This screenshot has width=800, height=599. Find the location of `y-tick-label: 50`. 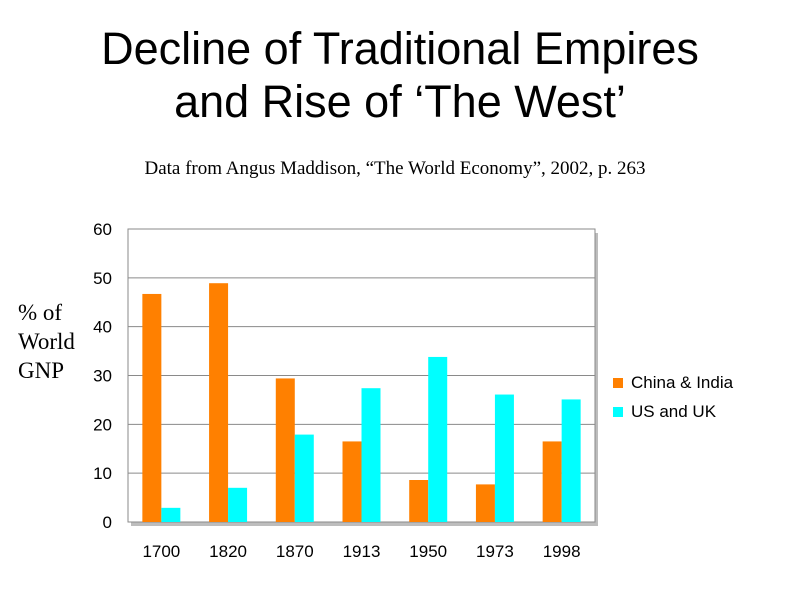

y-tick-label: 50 is located at coordinates (102, 278).